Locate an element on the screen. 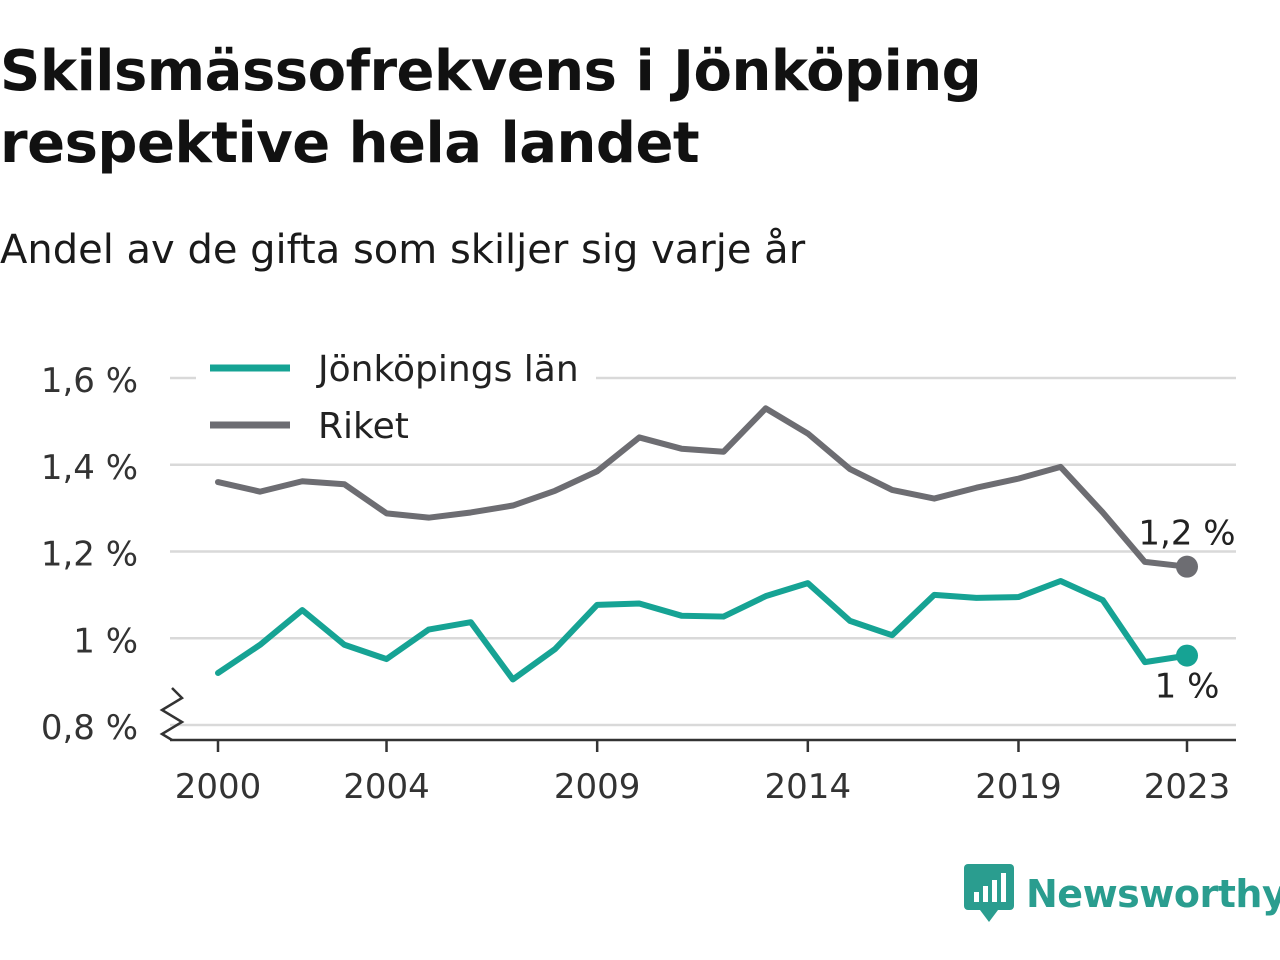  x-tick-label: 2000 is located at coordinates (218, 787).